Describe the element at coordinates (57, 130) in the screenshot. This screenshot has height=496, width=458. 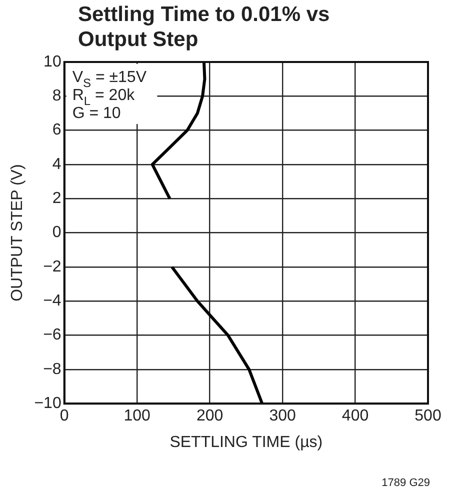
I see `y-tick-label: 6` at that location.